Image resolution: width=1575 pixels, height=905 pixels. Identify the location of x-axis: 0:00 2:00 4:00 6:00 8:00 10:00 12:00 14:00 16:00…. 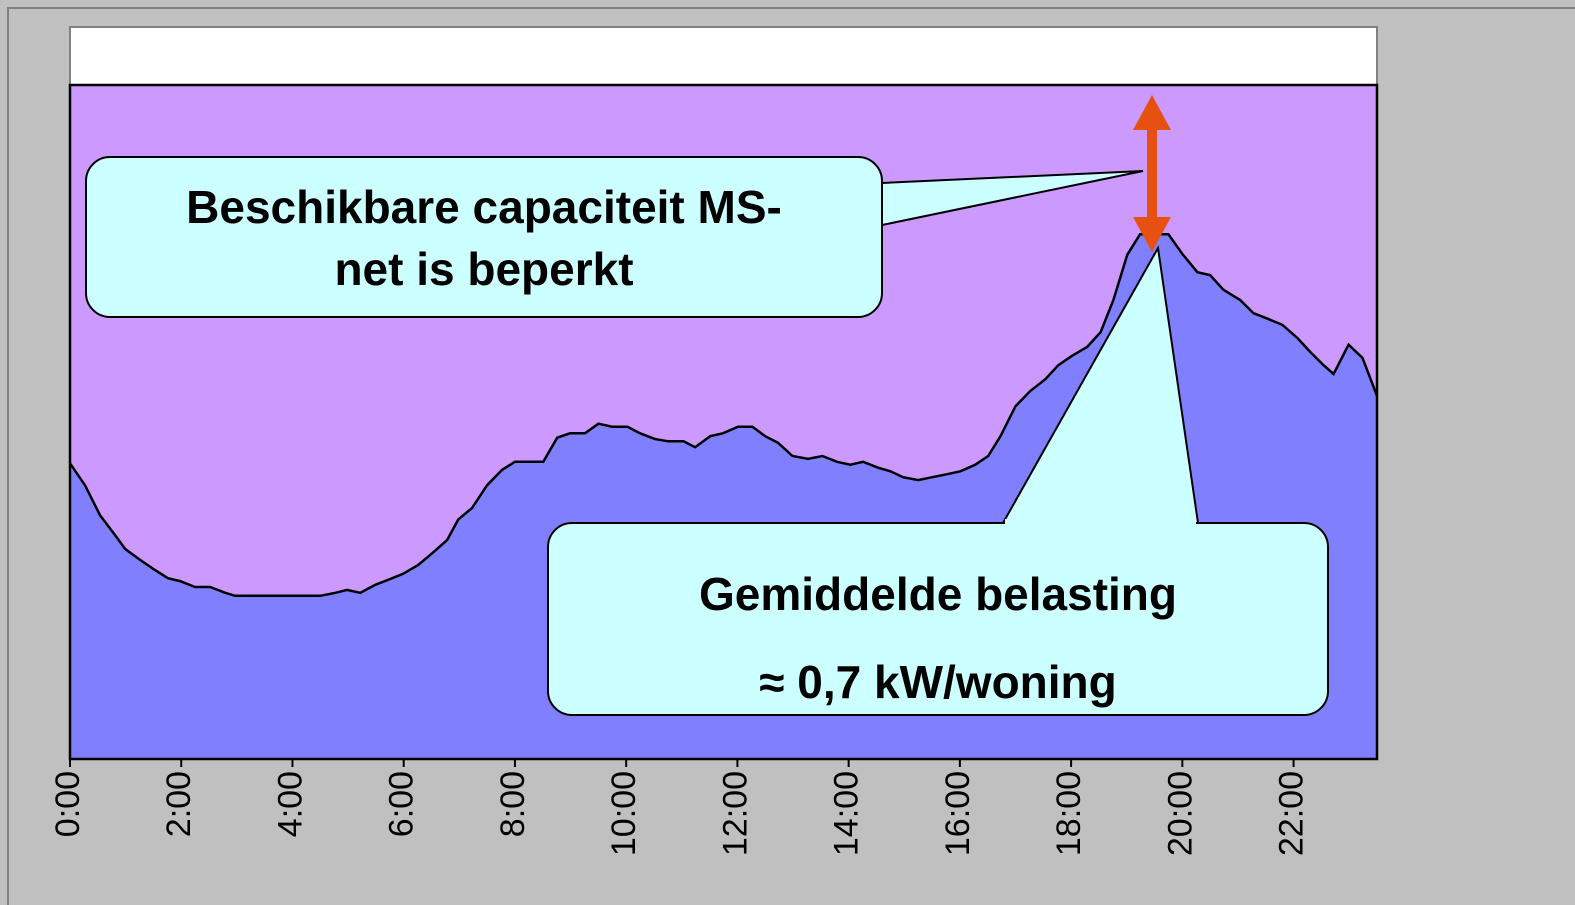
(680, 807).